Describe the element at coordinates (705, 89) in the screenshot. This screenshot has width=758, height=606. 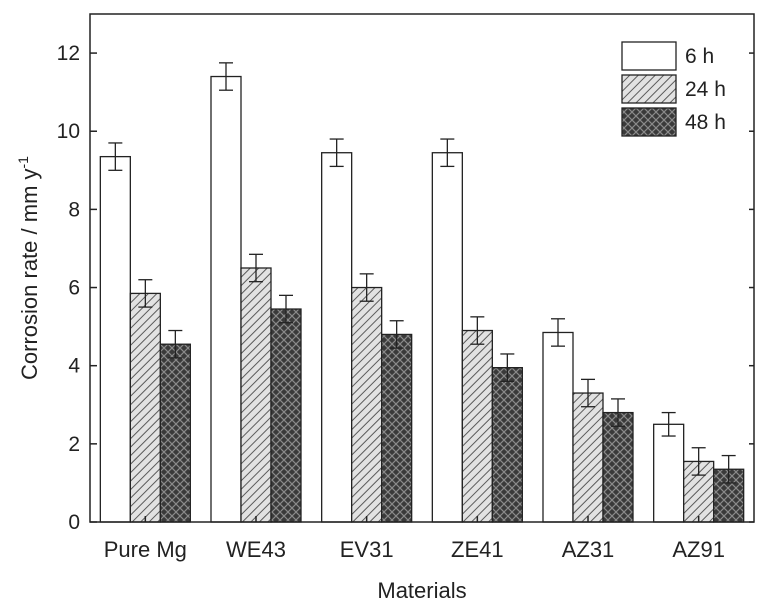
I see `legend-label-24h: 24 h` at that location.